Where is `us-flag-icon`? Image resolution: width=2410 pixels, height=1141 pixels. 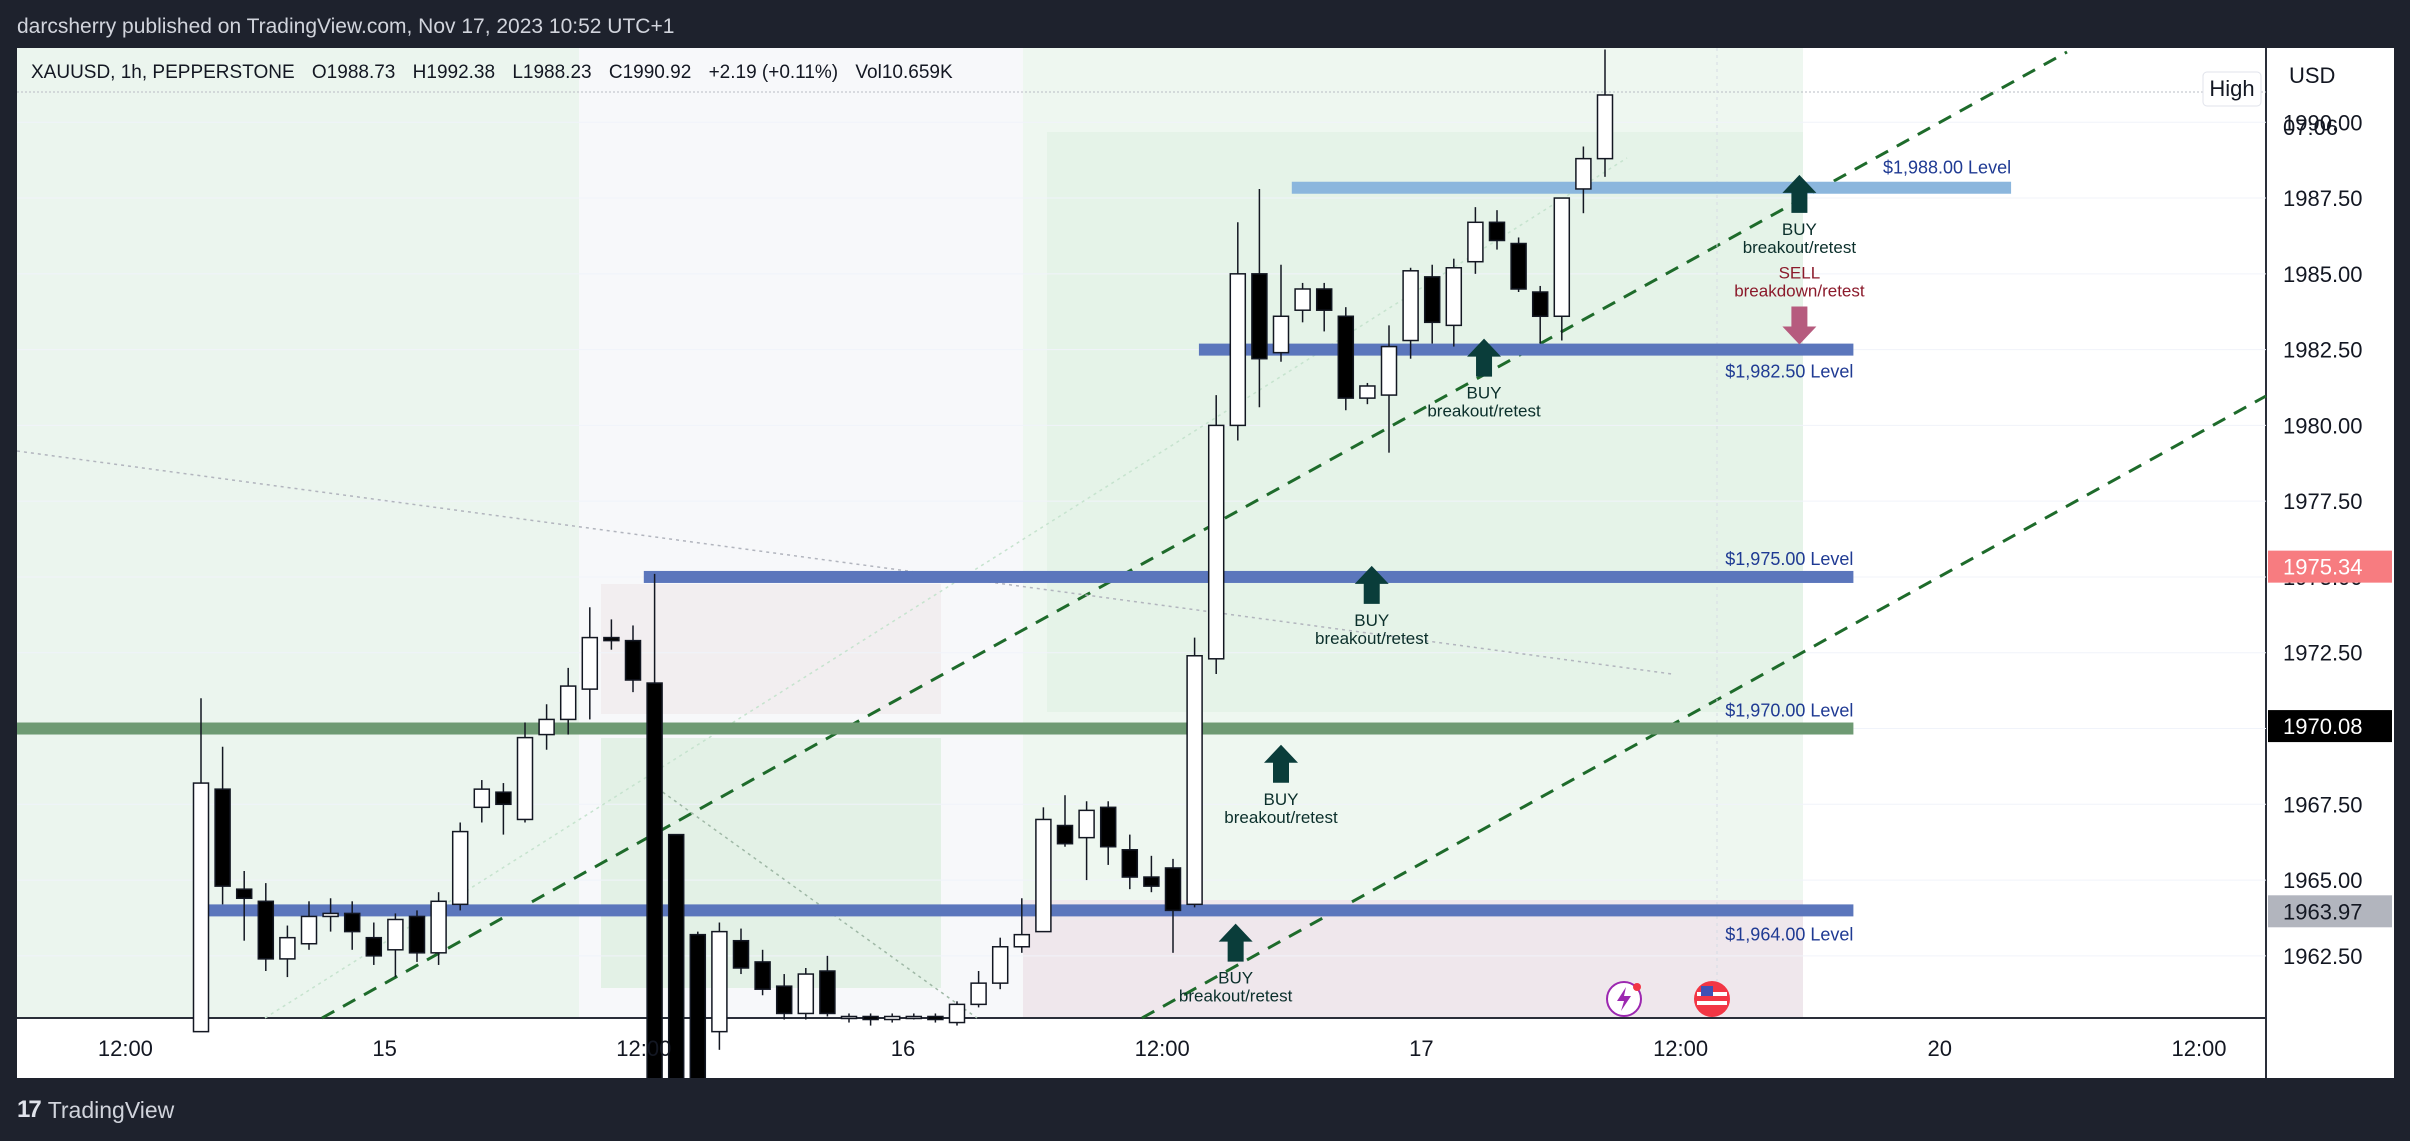 us-flag-icon is located at coordinates (1712, 999).